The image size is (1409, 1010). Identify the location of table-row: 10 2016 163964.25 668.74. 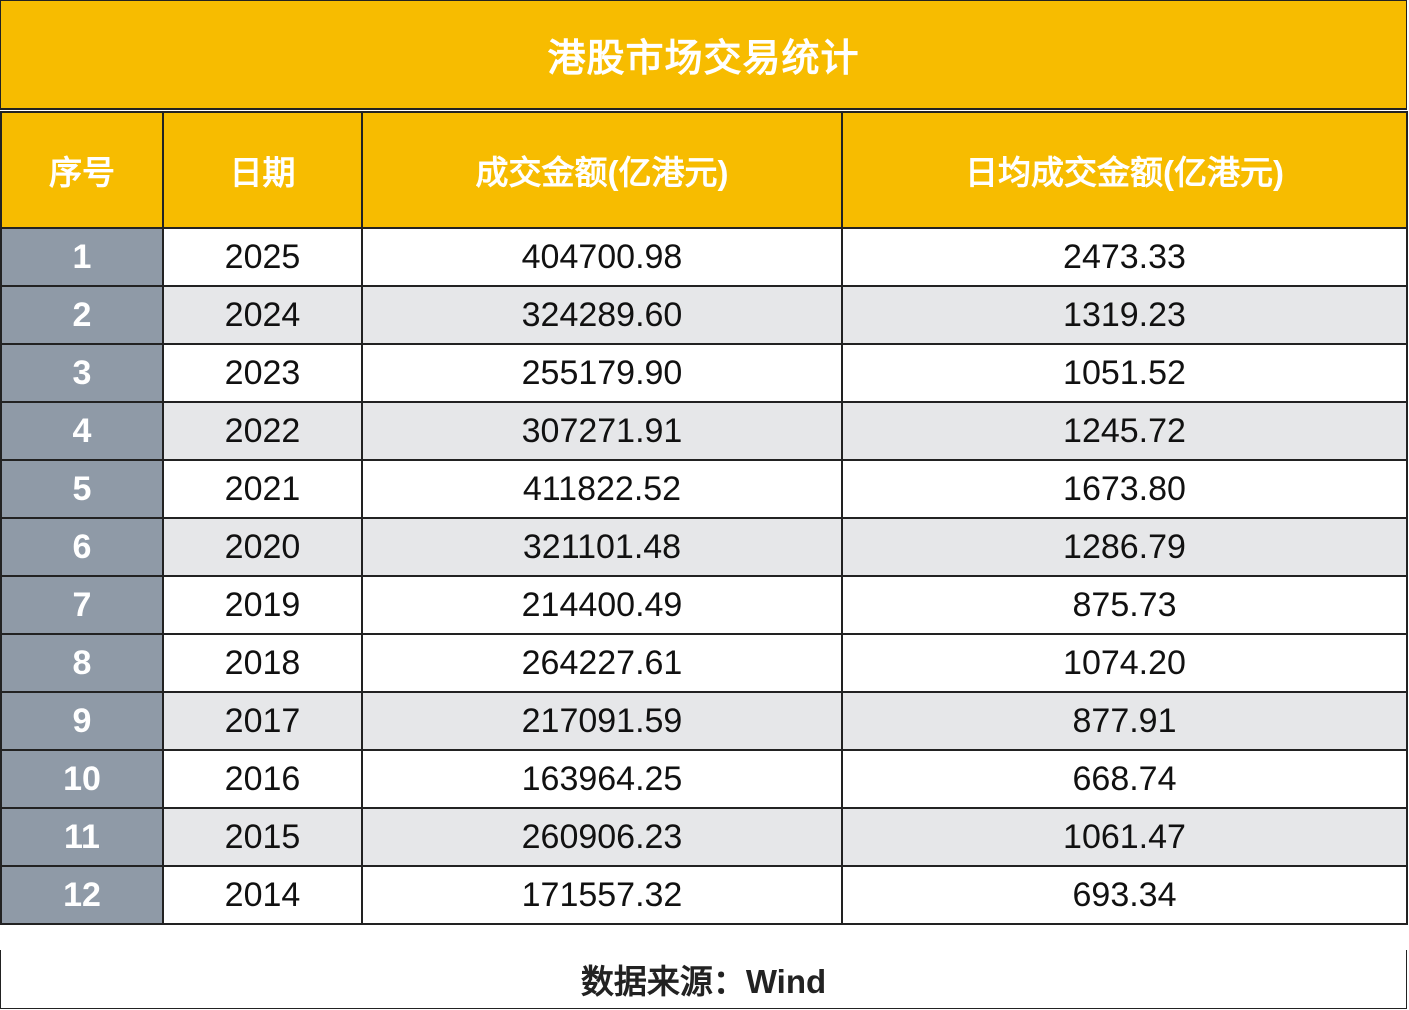
(704, 779).